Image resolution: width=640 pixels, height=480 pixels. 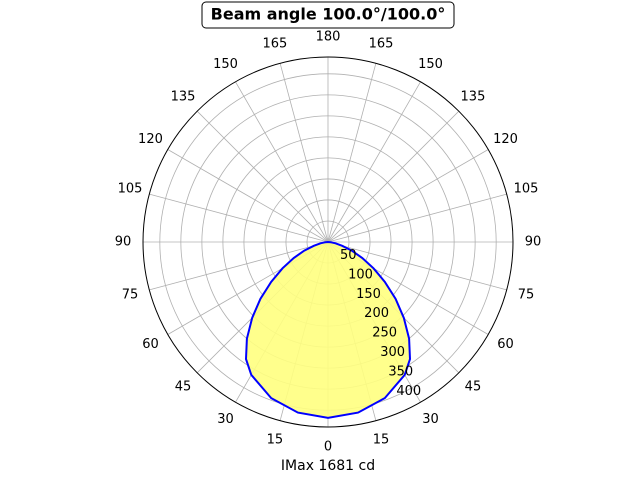 What do you see at coordinates (384, 333) in the screenshot?
I see `radial-tick-label: 250` at bounding box center [384, 333].